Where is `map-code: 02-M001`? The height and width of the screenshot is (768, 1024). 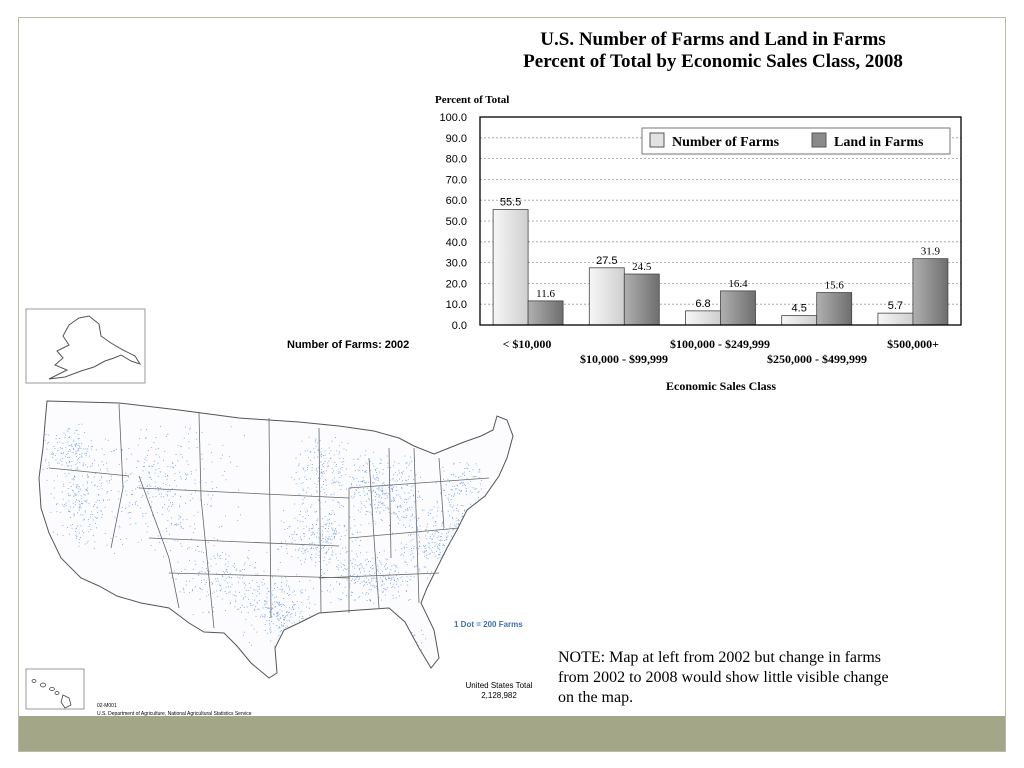
map-code: 02-M001 is located at coordinates (107, 706).